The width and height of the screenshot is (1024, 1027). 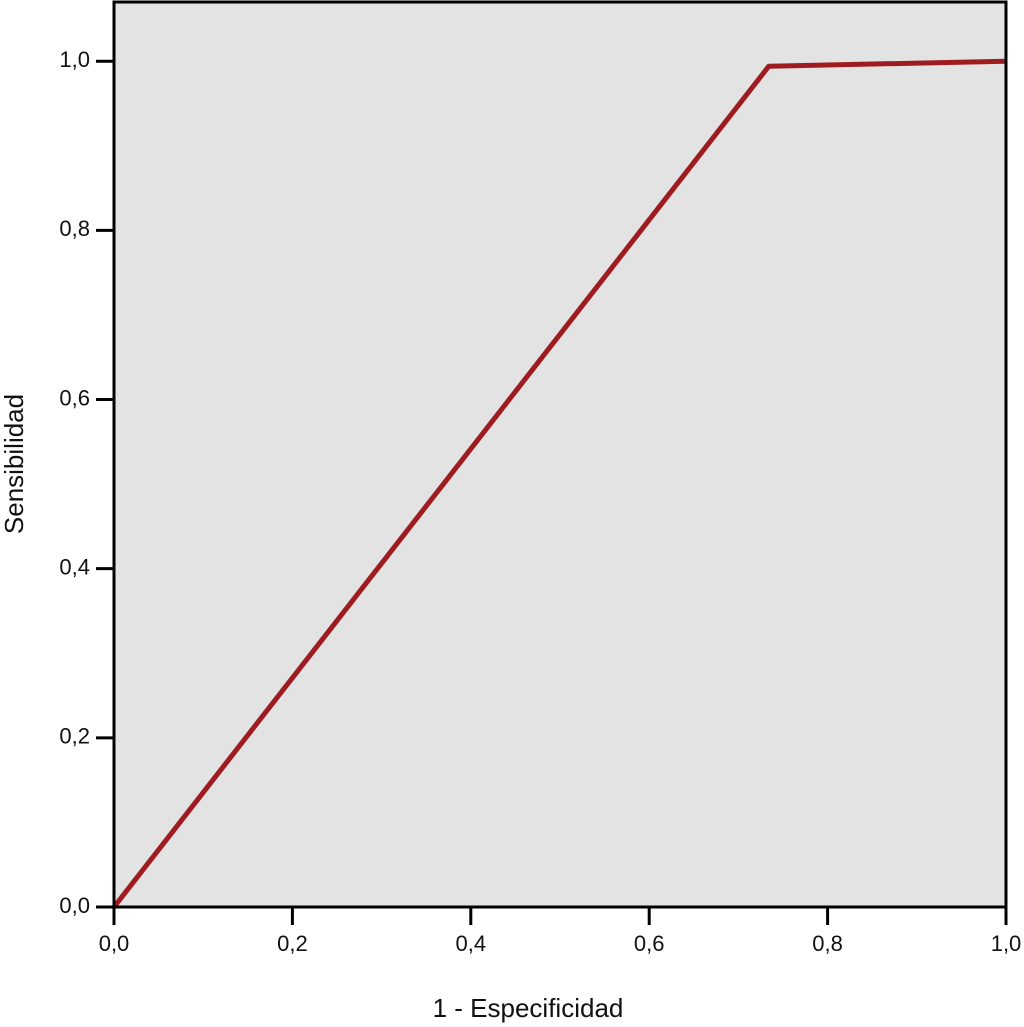 What do you see at coordinates (528, 1008) in the screenshot?
I see `x-axis-label: 1 - Especificidad` at bounding box center [528, 1008].